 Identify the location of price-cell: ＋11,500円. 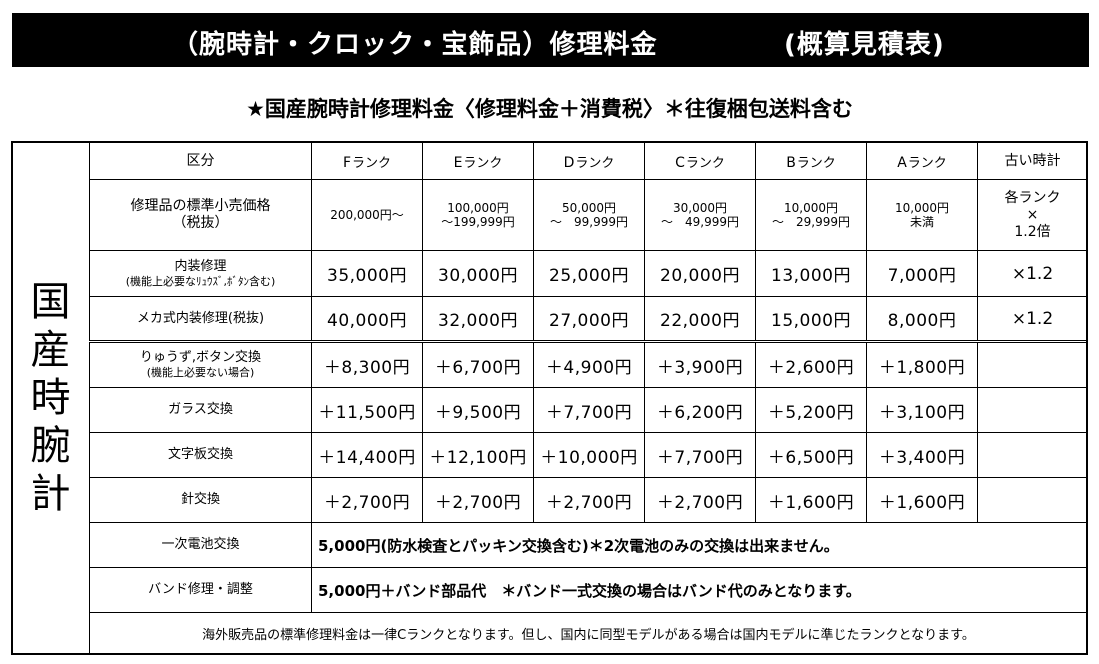
(367, 410).